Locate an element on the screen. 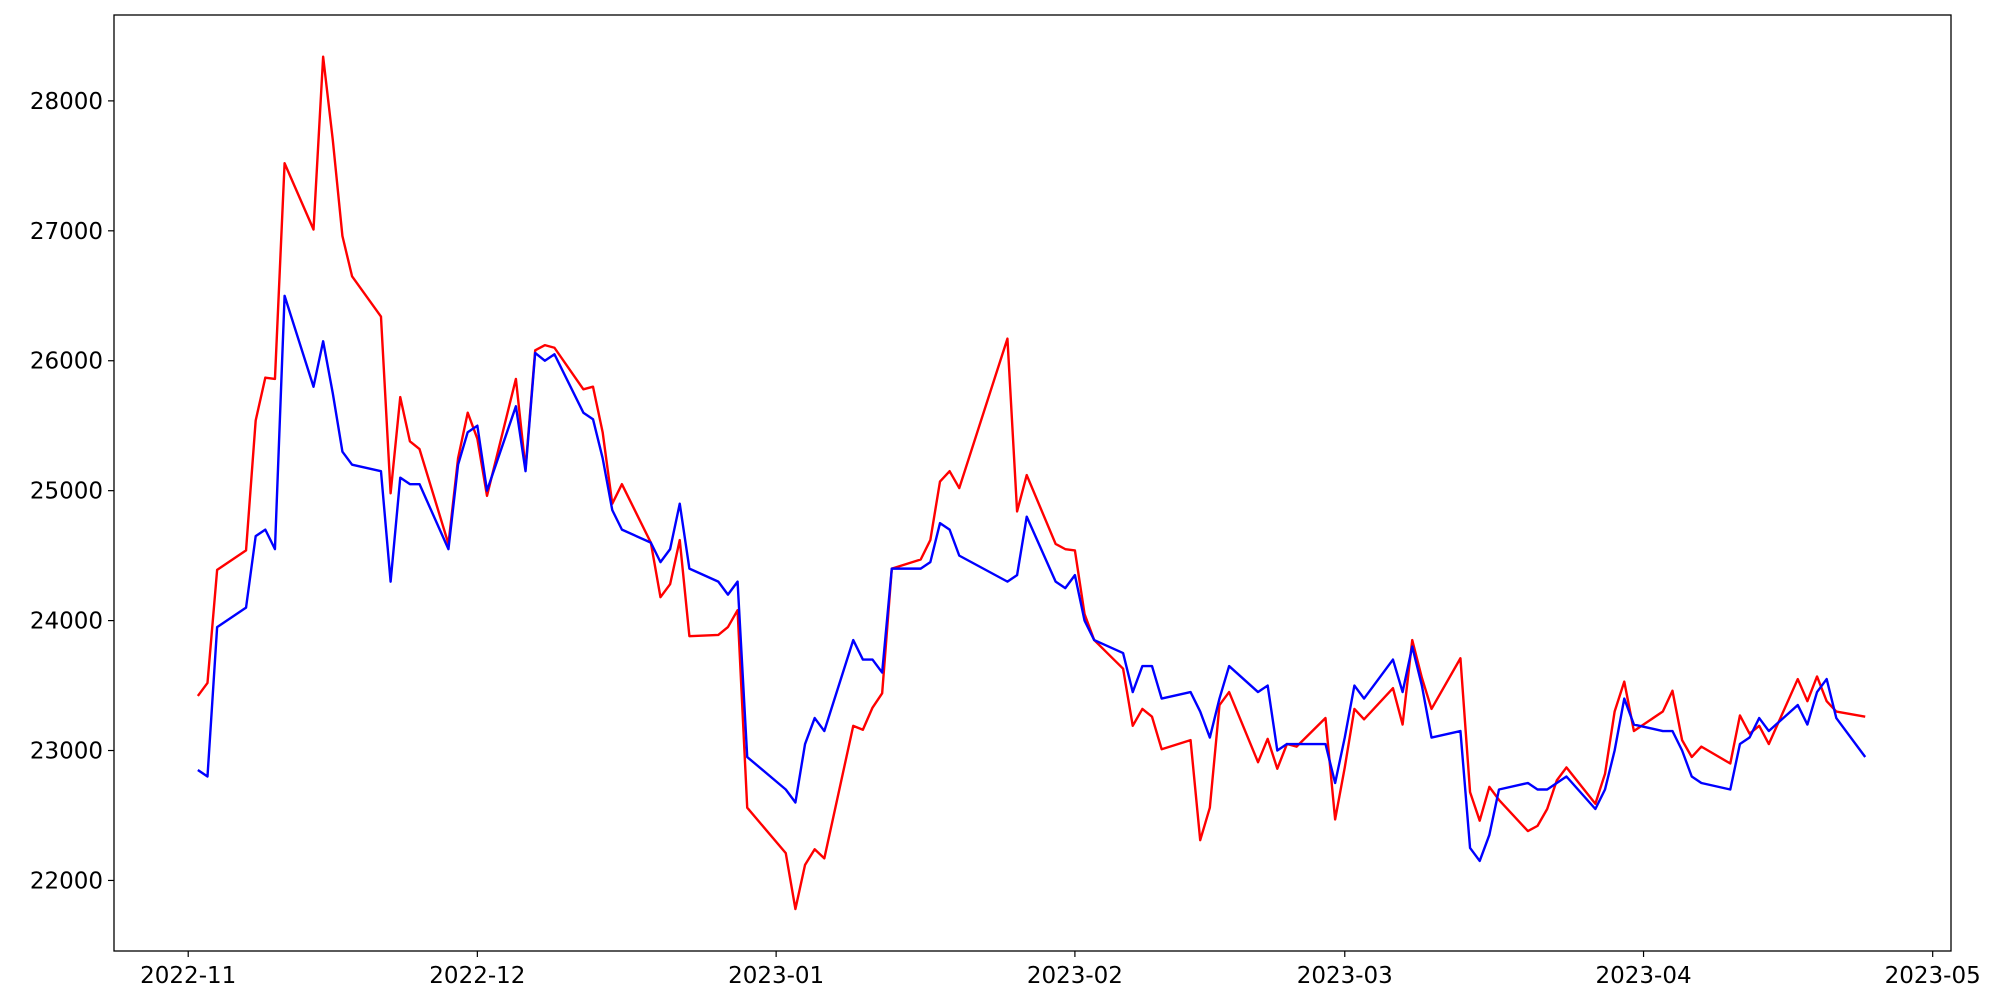  y-tick-label: 28000 is located at coordinates (66, 102).